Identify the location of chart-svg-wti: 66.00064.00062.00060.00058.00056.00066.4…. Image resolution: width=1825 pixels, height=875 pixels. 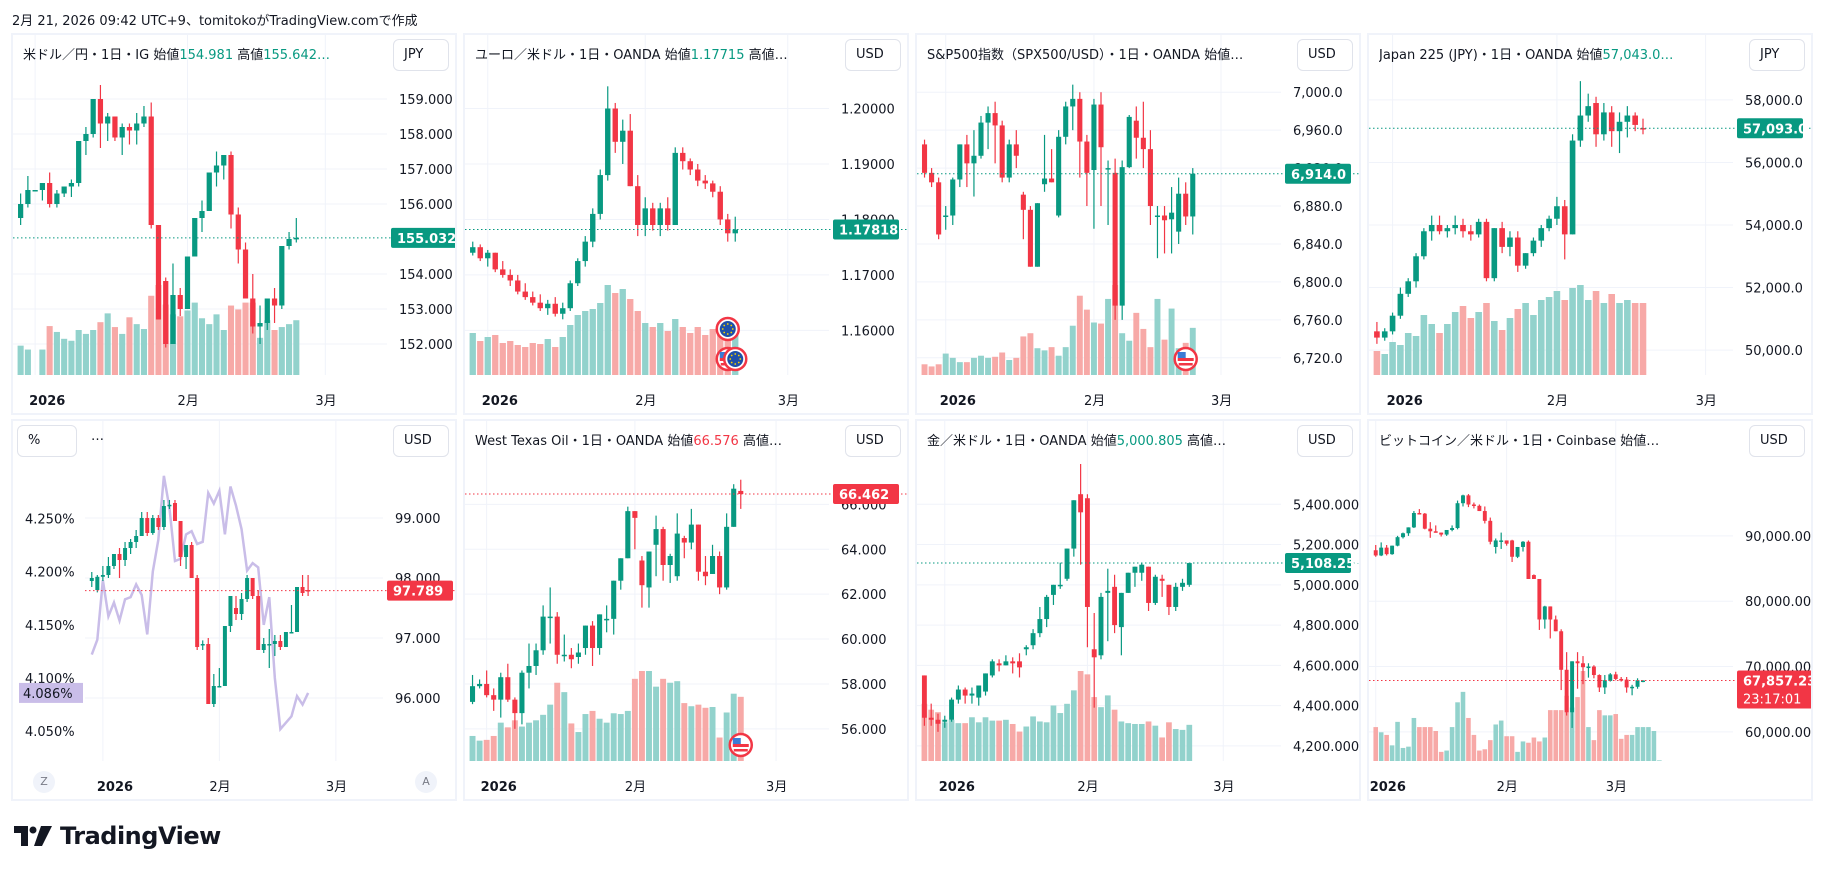
(687, 611).